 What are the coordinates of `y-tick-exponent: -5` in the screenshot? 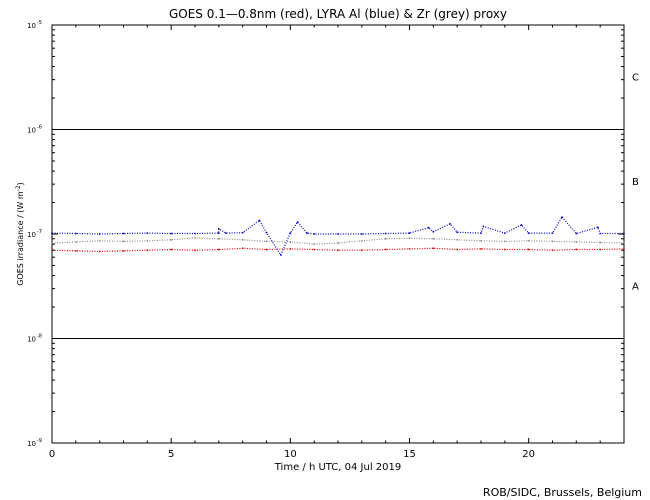 It's located at (39, 23).